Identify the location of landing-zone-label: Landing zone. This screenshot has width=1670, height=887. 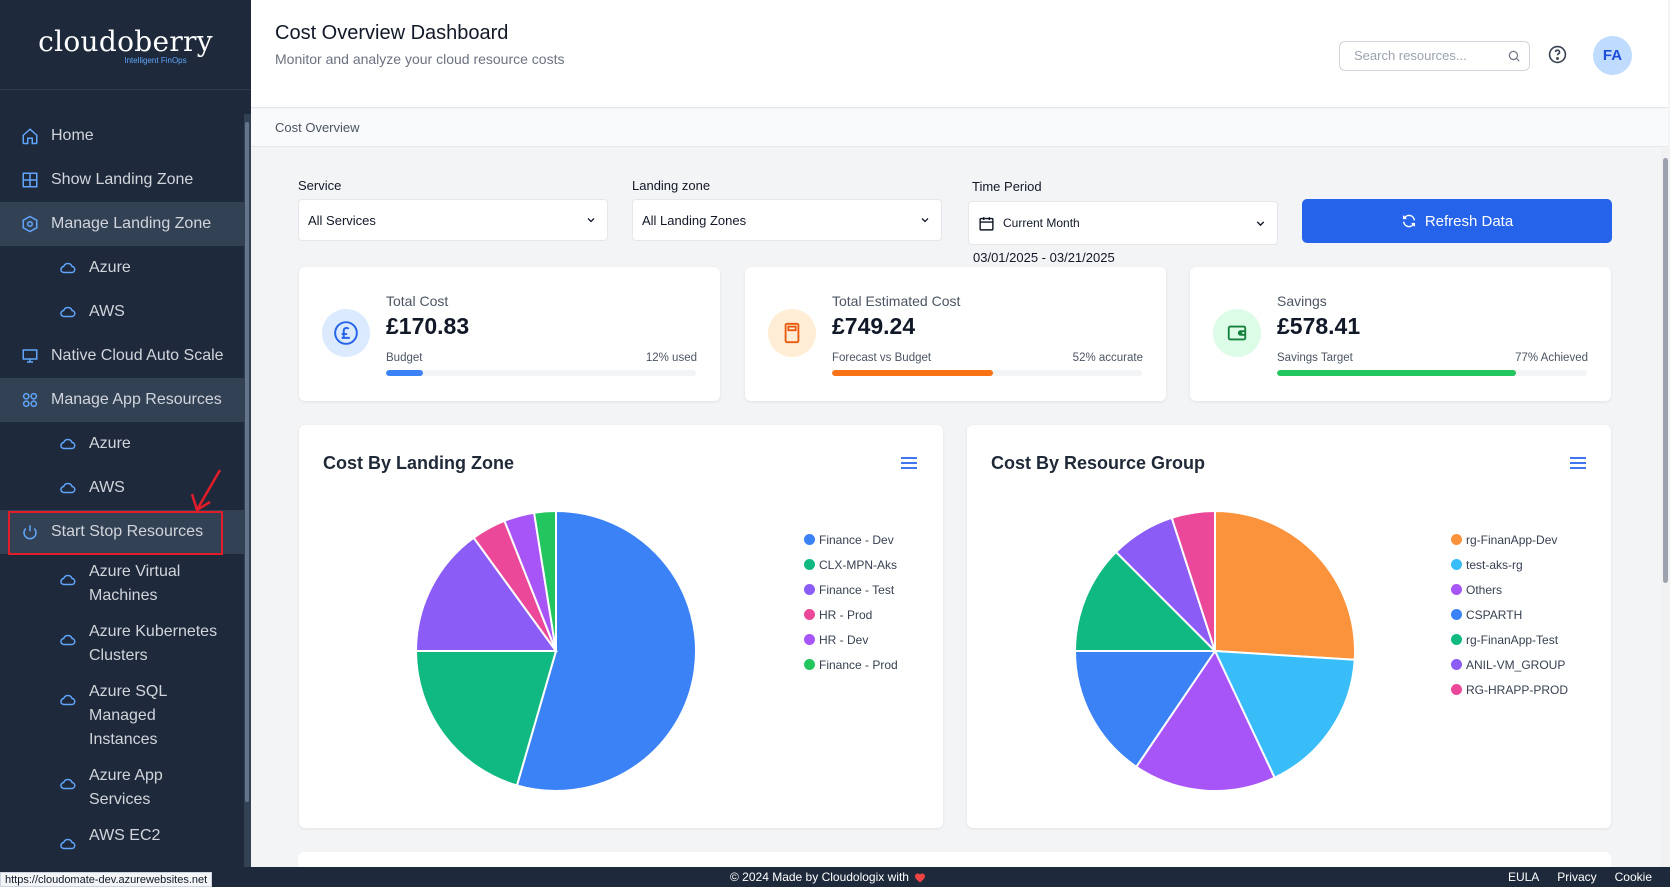
(671, 185).